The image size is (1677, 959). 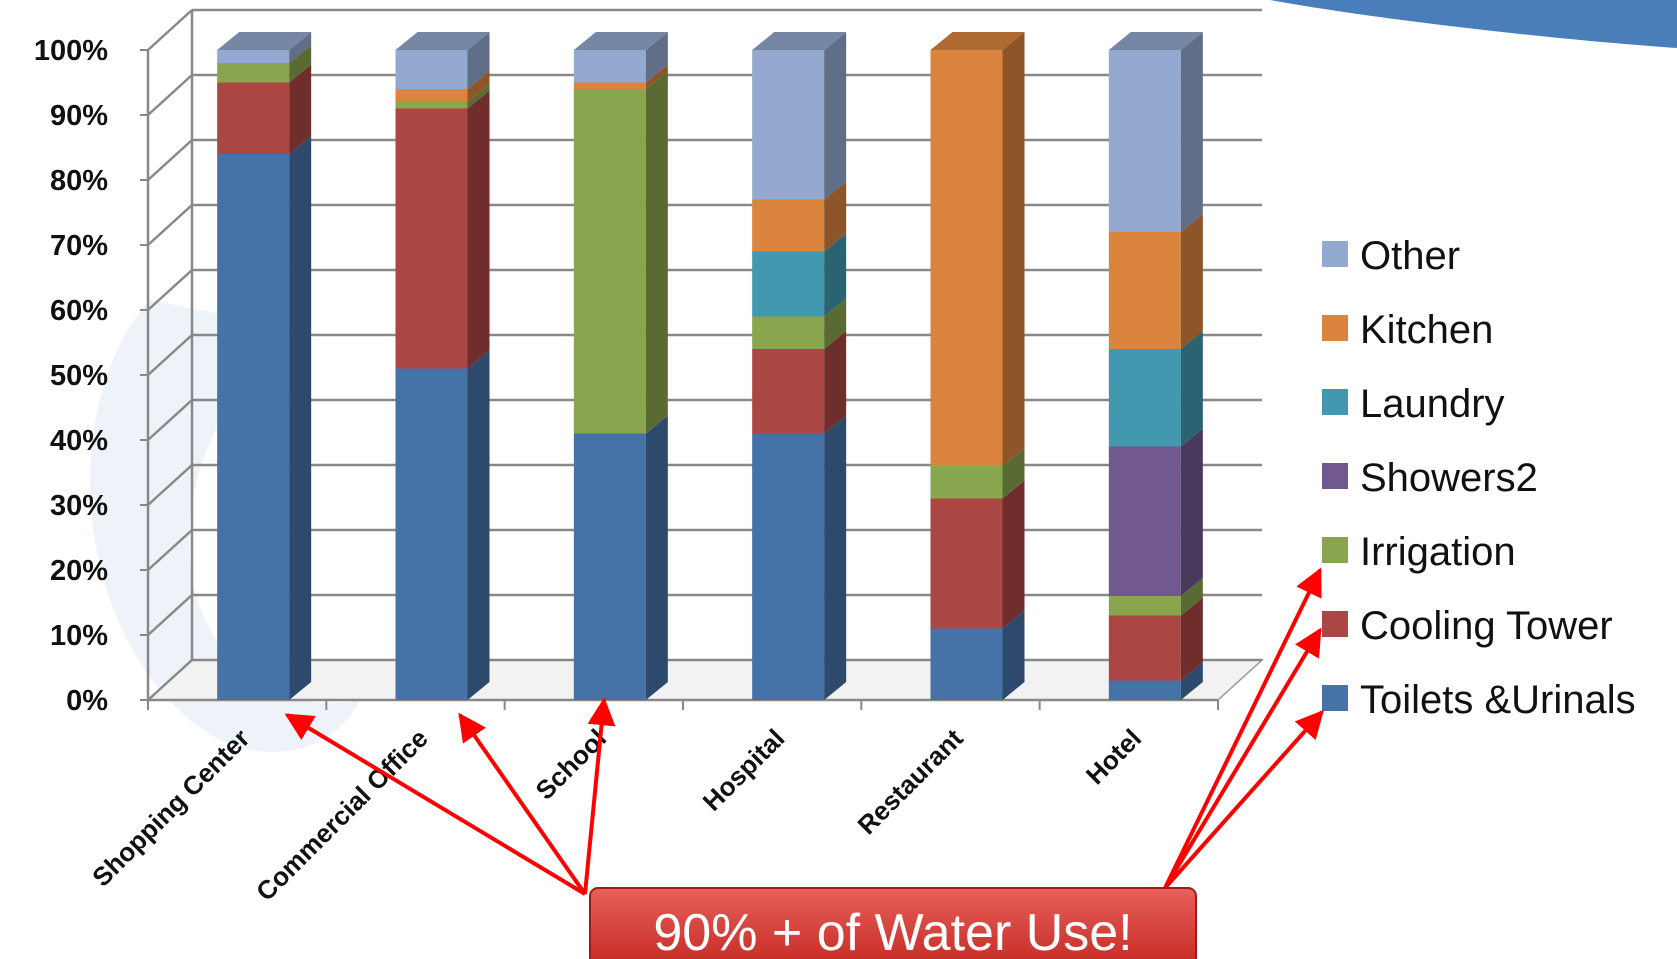 I want to click on legend-label: Toilets &Urinals, so click(x=1498, y=700).